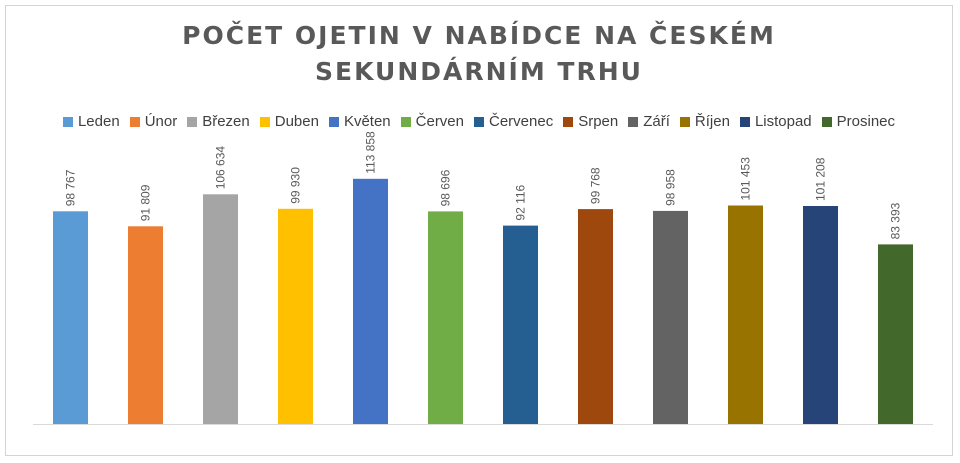 This screenshot has width=960, height=463. Describe the element at coordinates (783, 121) in the screenshot. I see `legend-label: Listopad` at that location.